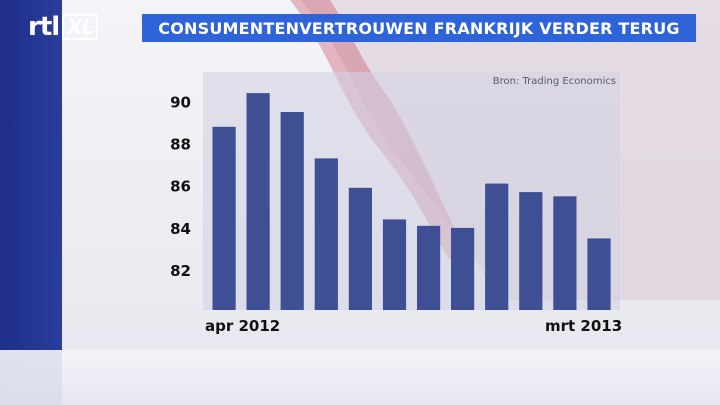 The image size is (720, 405). What do you see at coordinates (360, 377) in the screenshot?
I see `bottom-band` at bounding box center [360, 377].